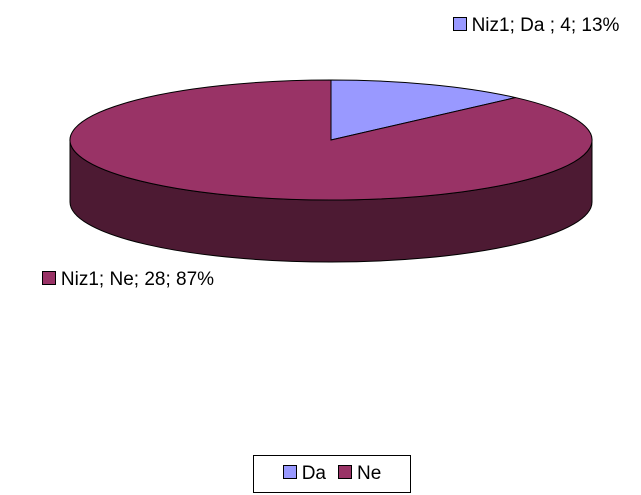  I want to click on legend-item: Ne, so click(359, 474).